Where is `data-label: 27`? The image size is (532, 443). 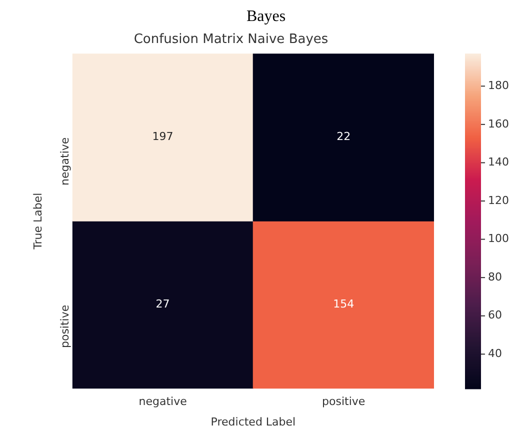 data-label: 27 is located at coordinates (163, 304).